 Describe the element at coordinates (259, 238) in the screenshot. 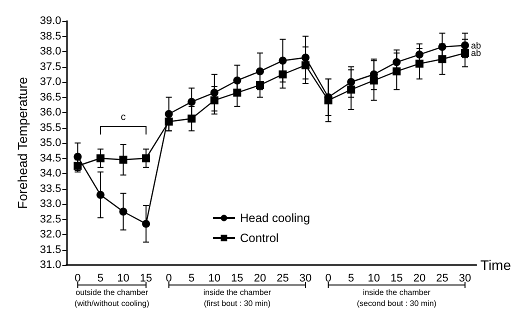

I see `legend-label: Control` at that location.